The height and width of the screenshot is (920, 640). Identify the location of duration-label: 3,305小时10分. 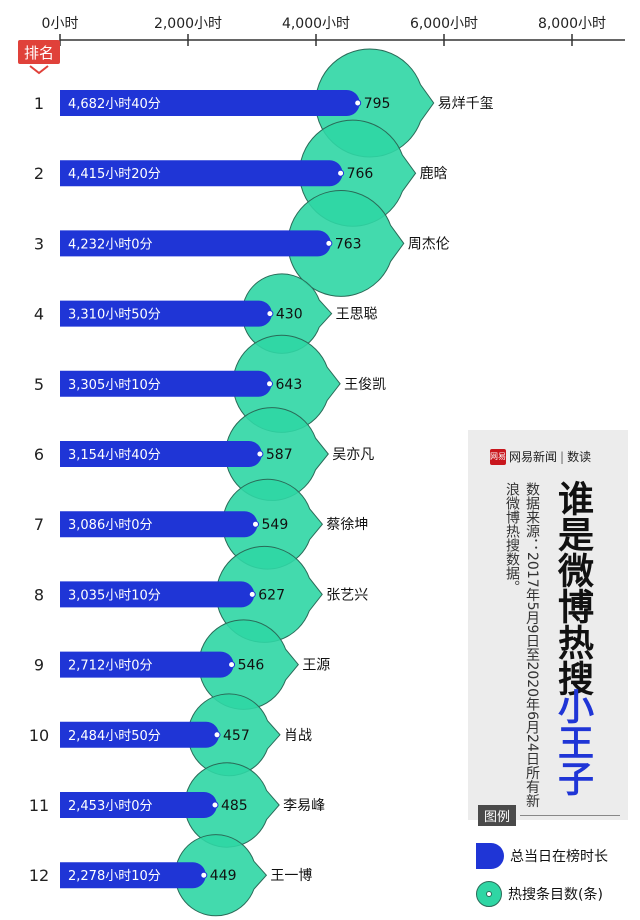
(114, 385).